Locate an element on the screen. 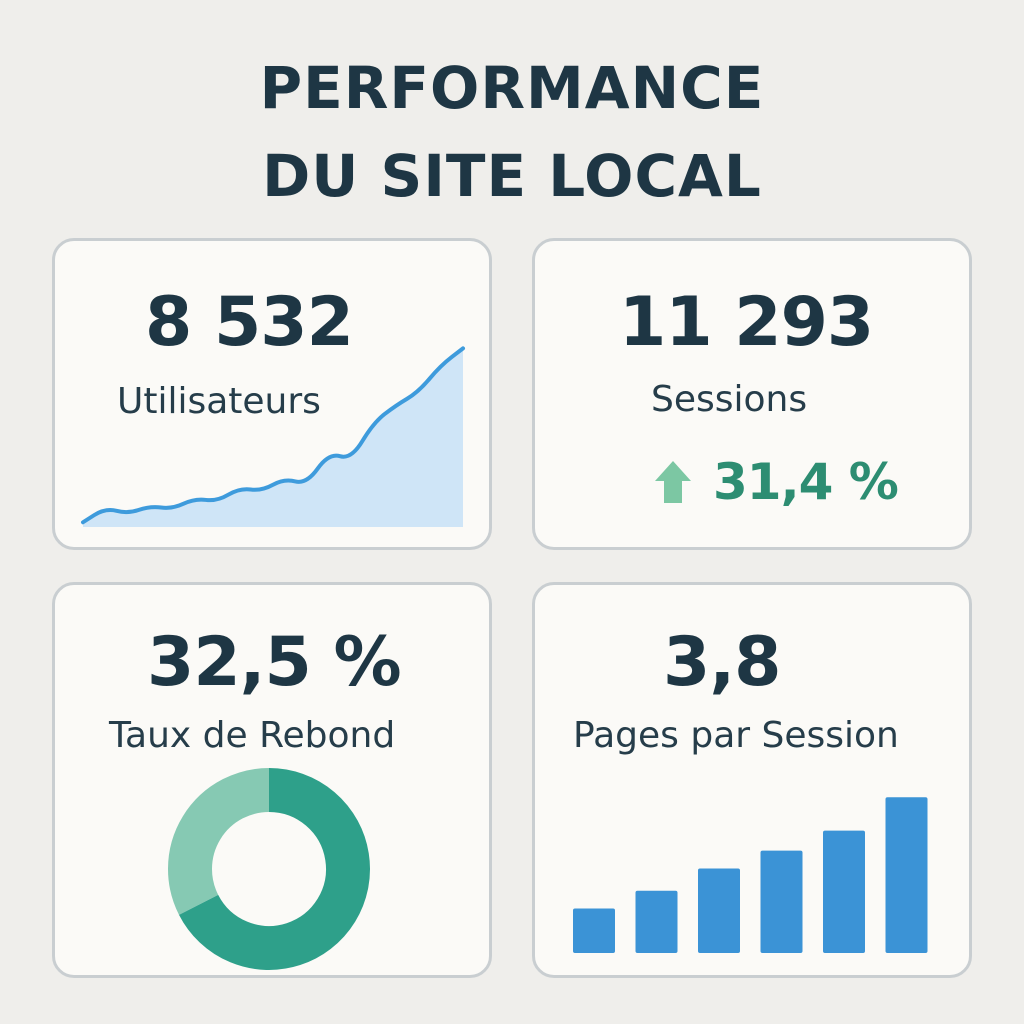 The width and height of the screenshot is (1024, 1024). users-area-chart is located at coordinates (273, 436).